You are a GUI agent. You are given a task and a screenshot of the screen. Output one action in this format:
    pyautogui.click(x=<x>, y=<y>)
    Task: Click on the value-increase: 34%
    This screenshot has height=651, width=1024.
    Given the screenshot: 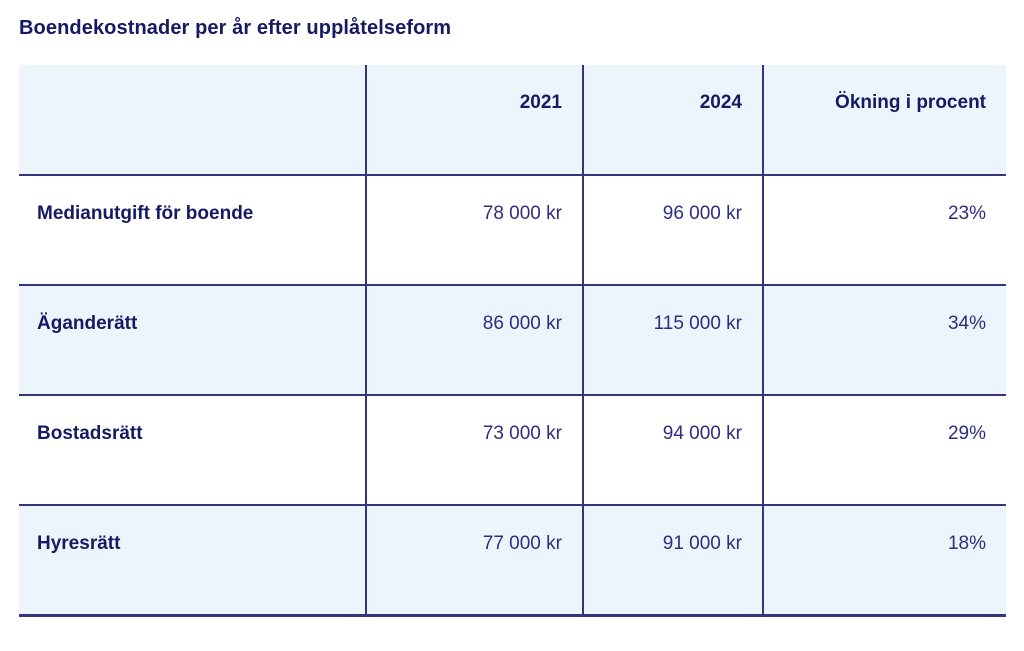 What is the action you would take?
    pyautogui.click(x=884, y=340)
    